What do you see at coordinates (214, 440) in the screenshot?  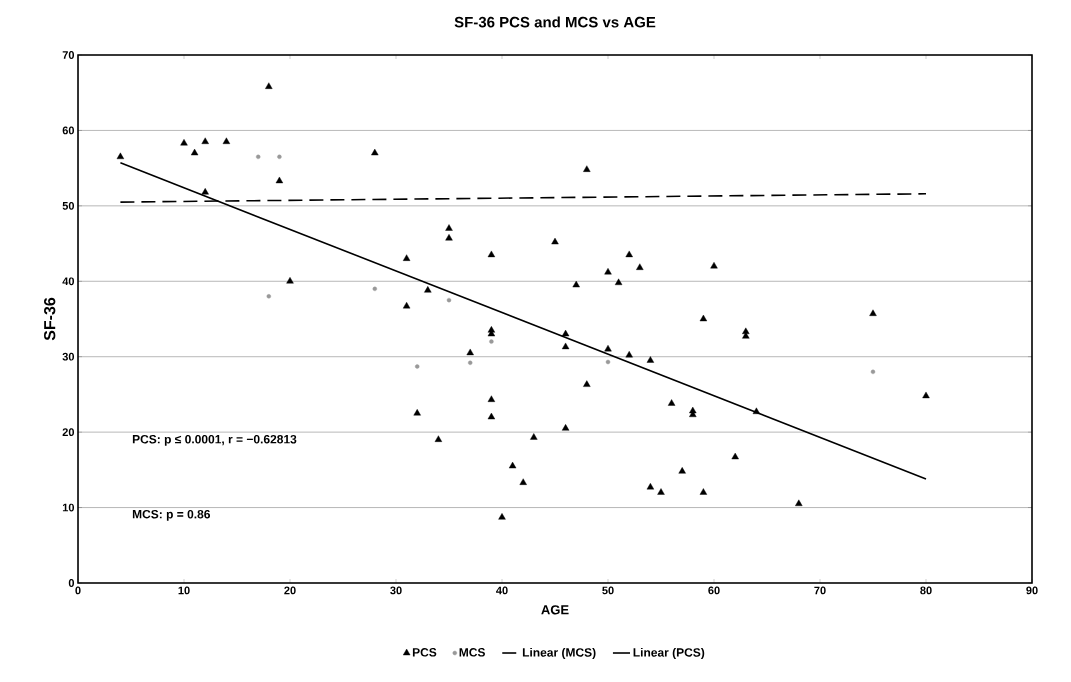 I see `annotation: PCS: p ≤ 0.0001, r = −0.62813` at bounding box center [214, 440].